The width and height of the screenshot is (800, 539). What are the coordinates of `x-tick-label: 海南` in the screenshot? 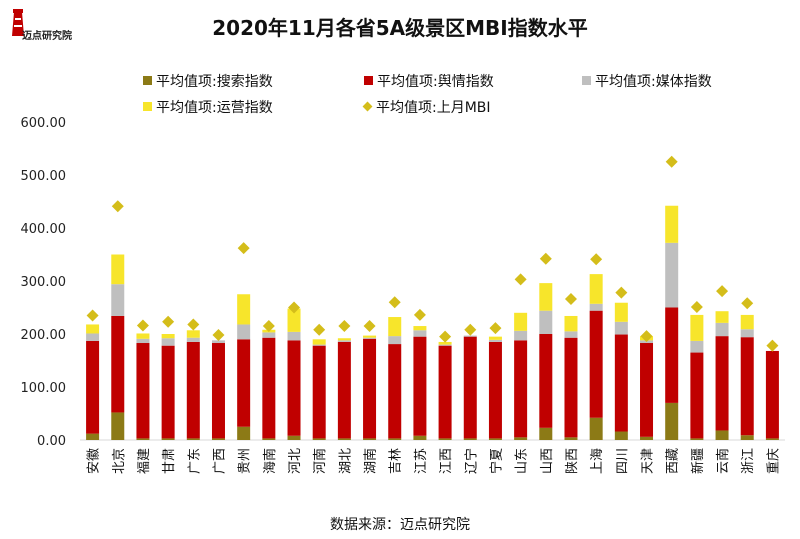 It's located at (270, 461).